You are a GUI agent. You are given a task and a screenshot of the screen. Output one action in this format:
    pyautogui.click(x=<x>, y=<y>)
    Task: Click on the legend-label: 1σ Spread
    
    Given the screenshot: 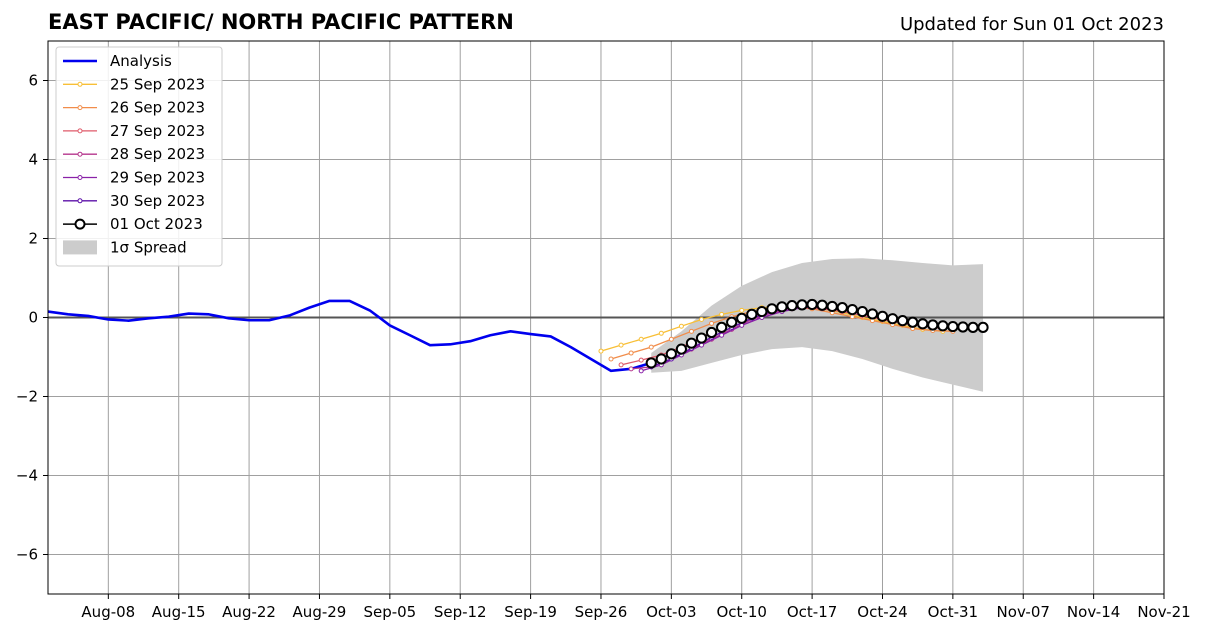 What is the action you would take?
    pyautogui.click(x=148, y=247)
    